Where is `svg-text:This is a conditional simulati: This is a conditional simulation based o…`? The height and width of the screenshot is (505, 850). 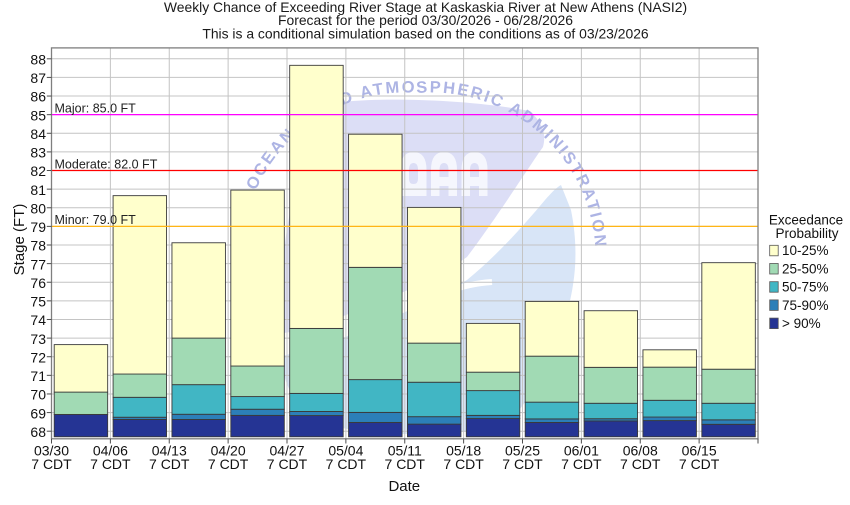
svg-text:This is a conditional simulati: This is a conditional simulation based o… is located at coordinates (425, 34).